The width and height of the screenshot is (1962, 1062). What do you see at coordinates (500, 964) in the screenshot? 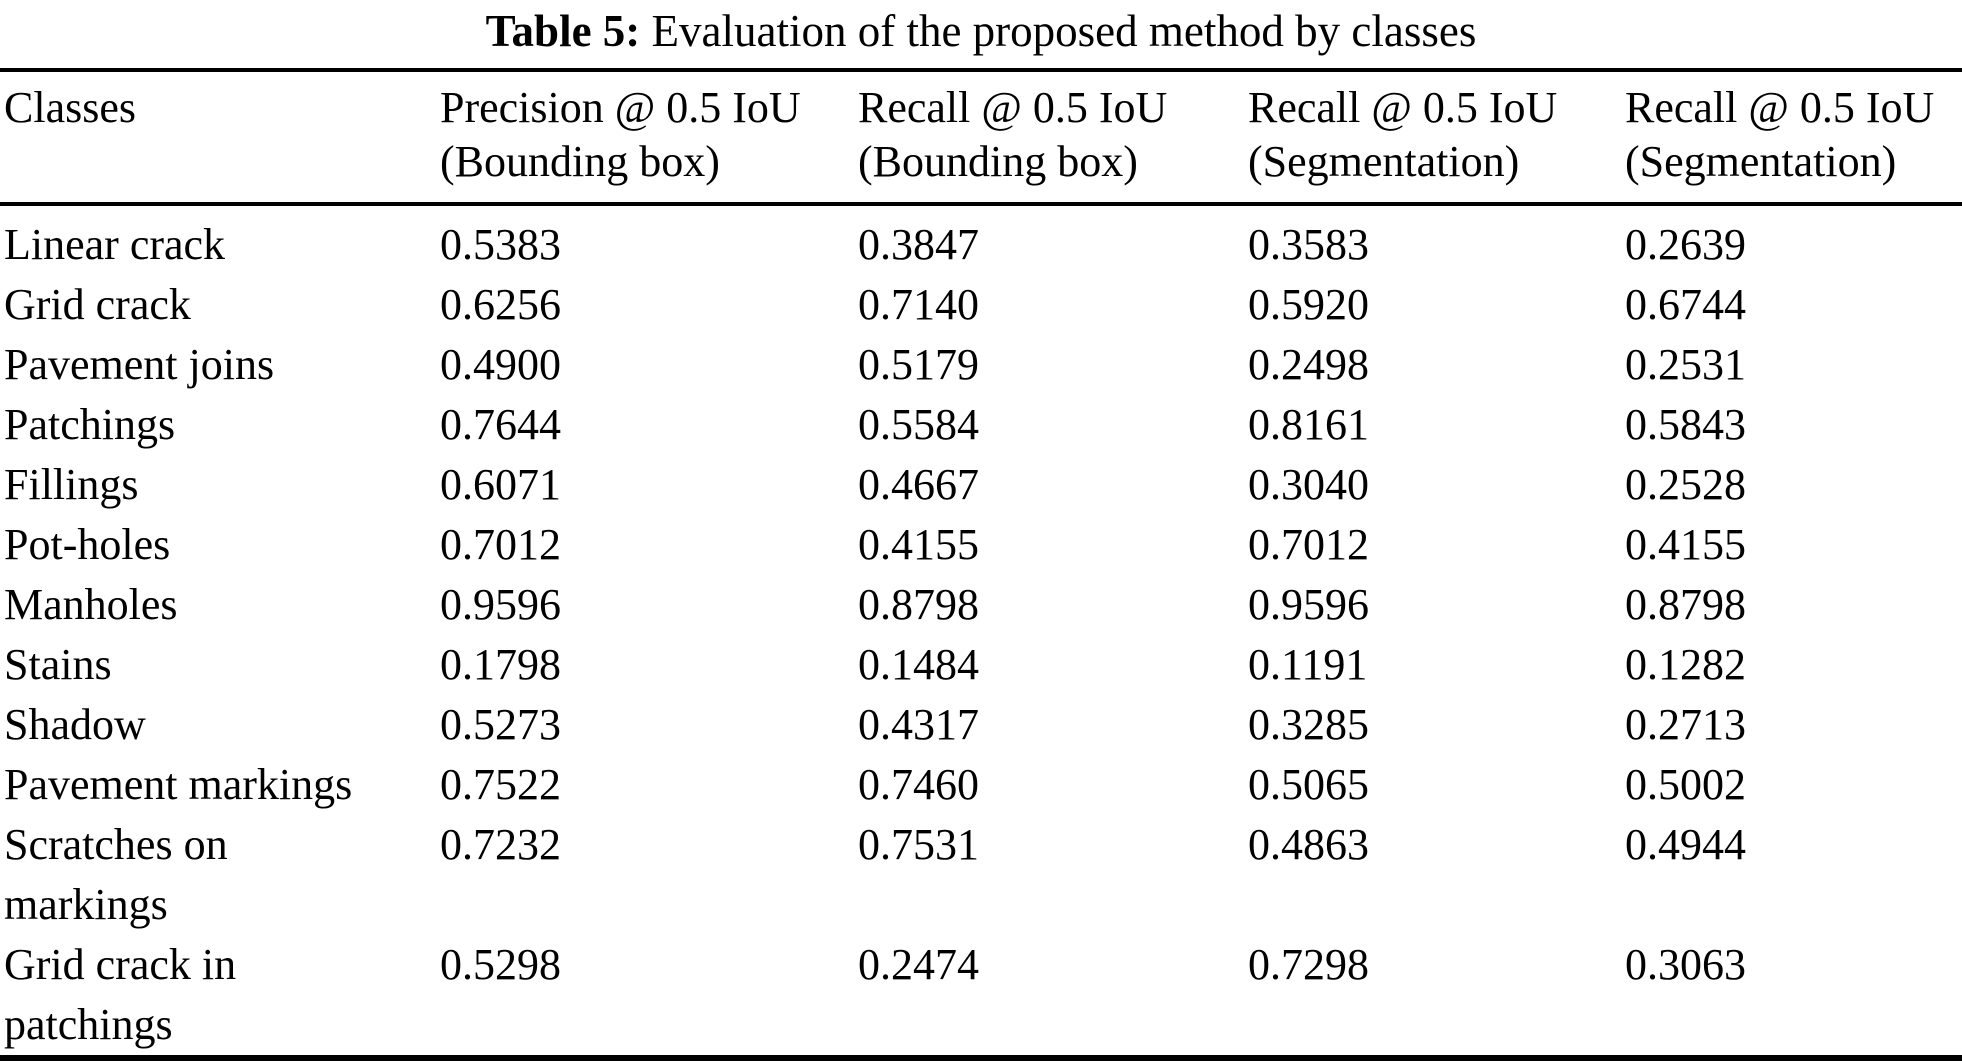
I see `metric-value-cell: 0.5298` at bounding box center [500, 964].